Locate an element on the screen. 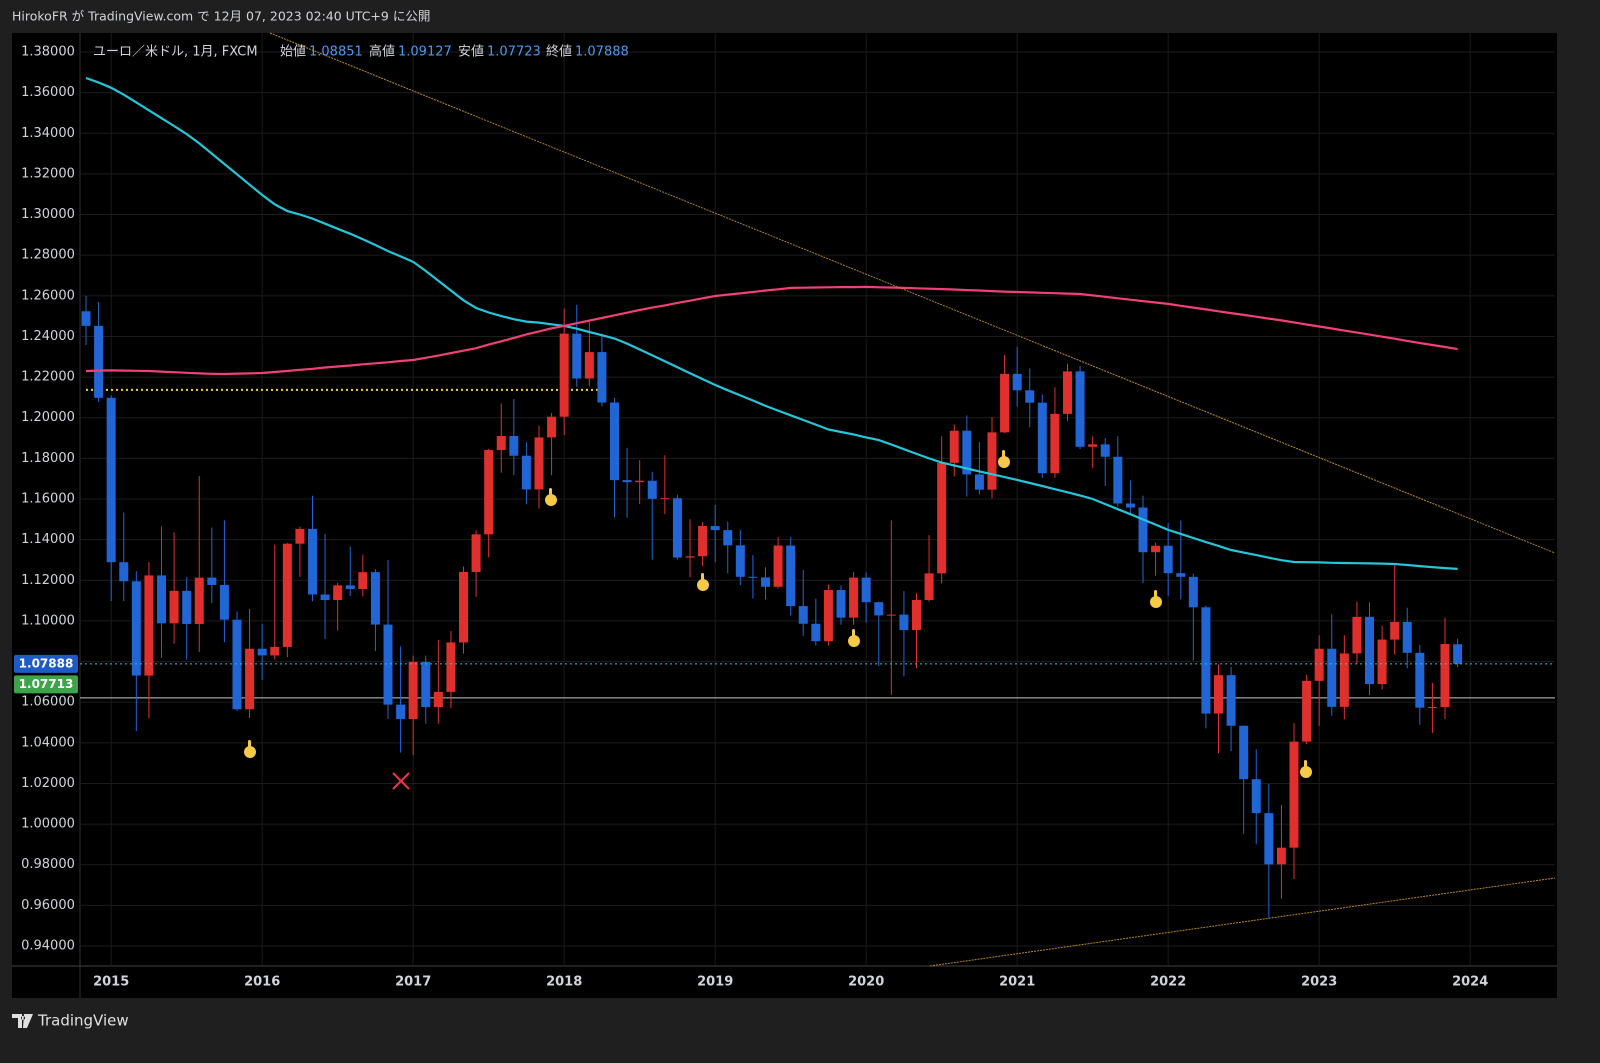 The image size is (1600, 1063). brand: TradingView is located at coordinates (70, 1021).